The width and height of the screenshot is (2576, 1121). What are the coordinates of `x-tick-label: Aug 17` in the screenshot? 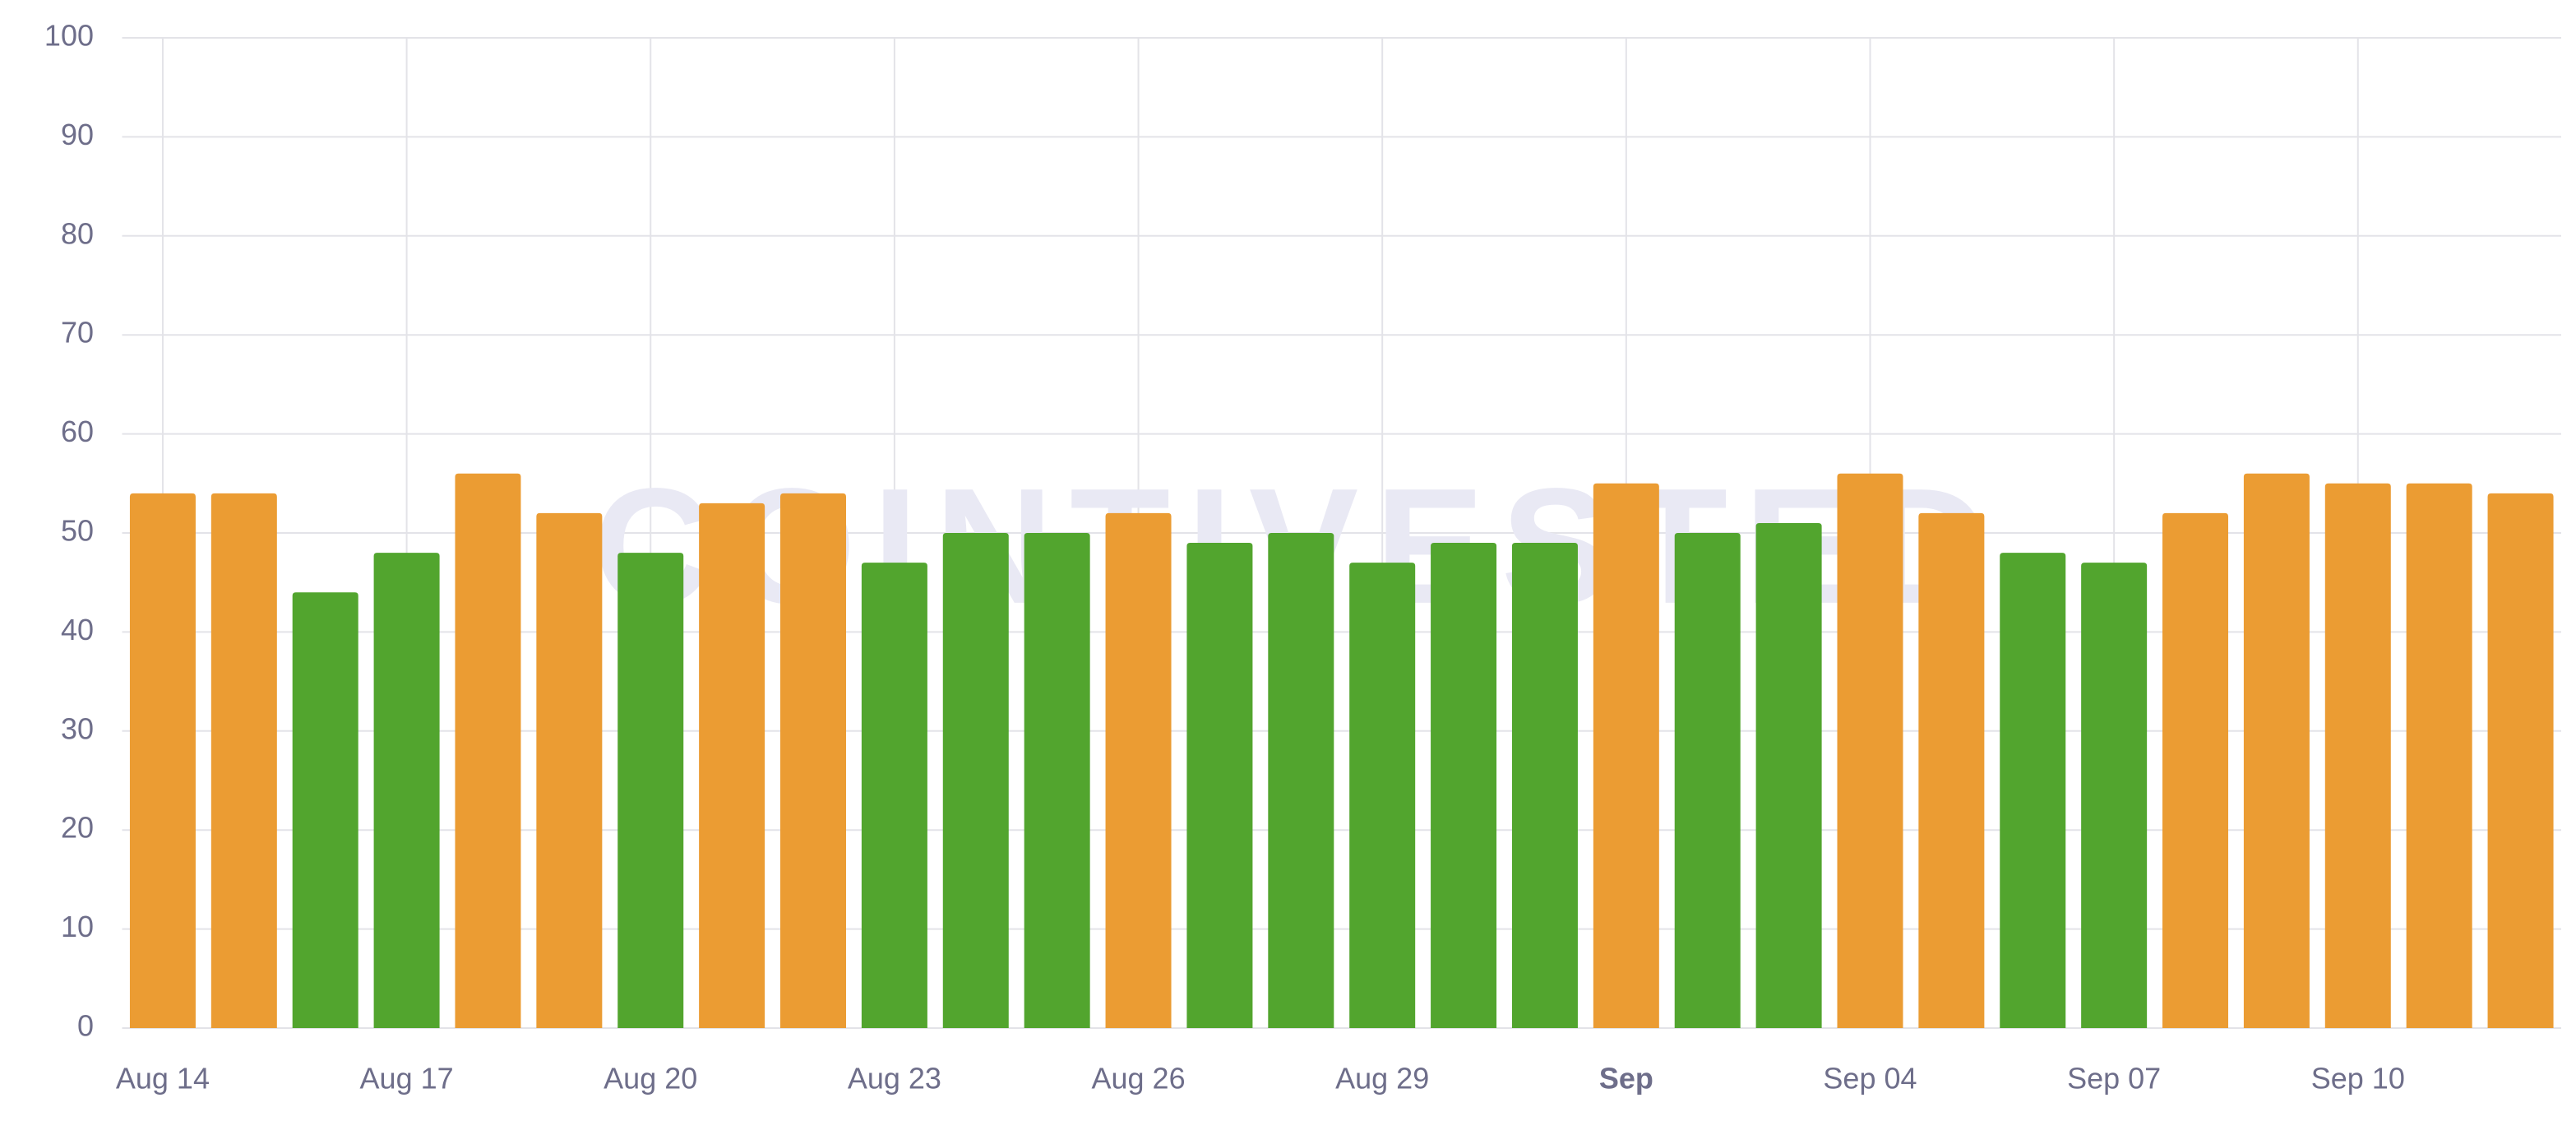 It's located at (407, 1079).